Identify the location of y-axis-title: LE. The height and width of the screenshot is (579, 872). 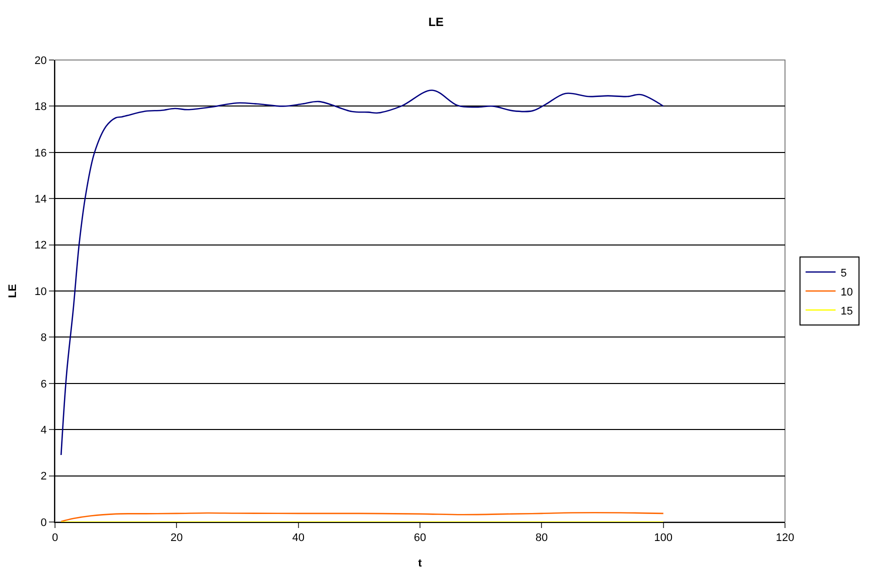
(13, 291).